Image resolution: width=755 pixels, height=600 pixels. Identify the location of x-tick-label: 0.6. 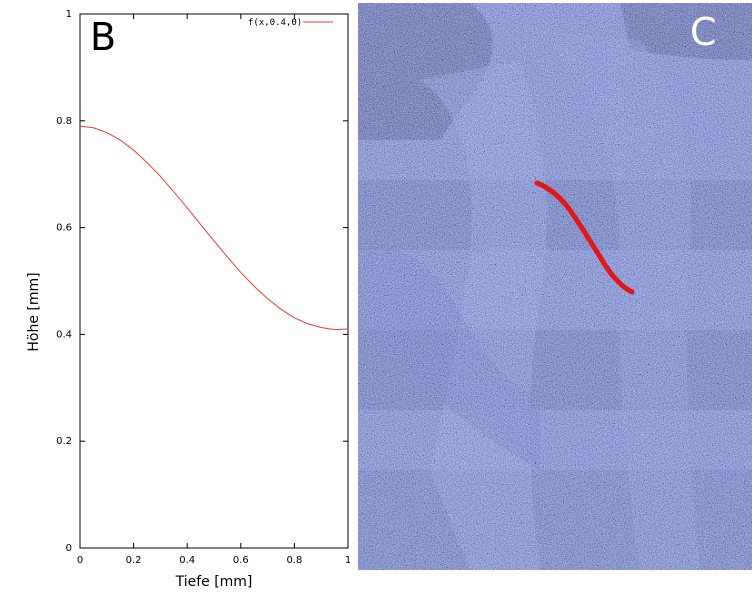
(241, 560).